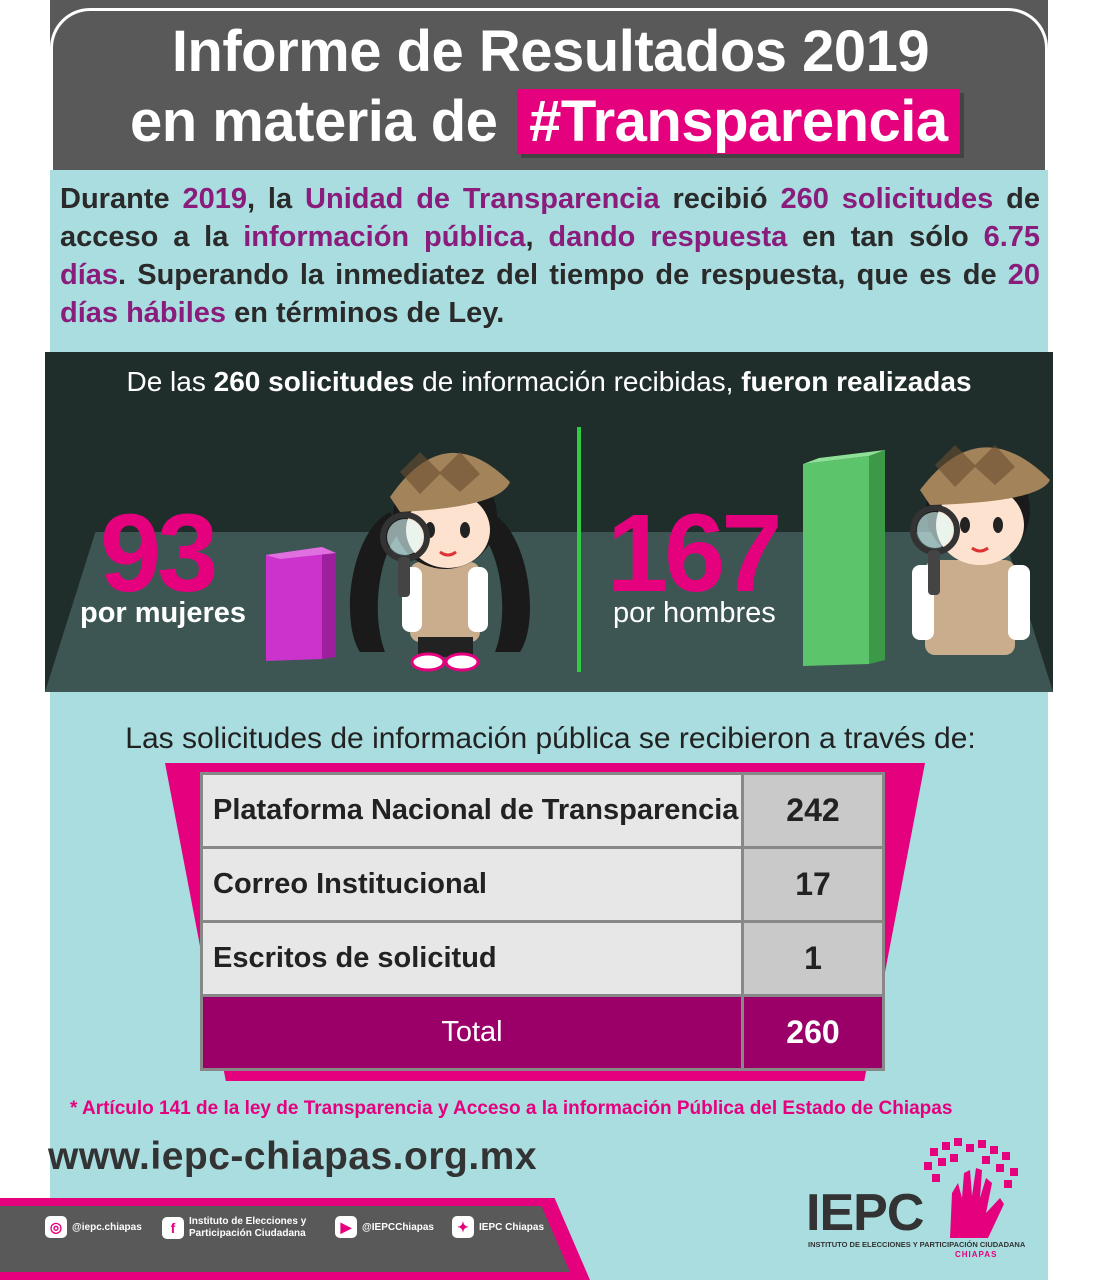 The height and width of the screenshot is (1280, 1101). I want to click on men-label: por hombres, so click(694, 613).